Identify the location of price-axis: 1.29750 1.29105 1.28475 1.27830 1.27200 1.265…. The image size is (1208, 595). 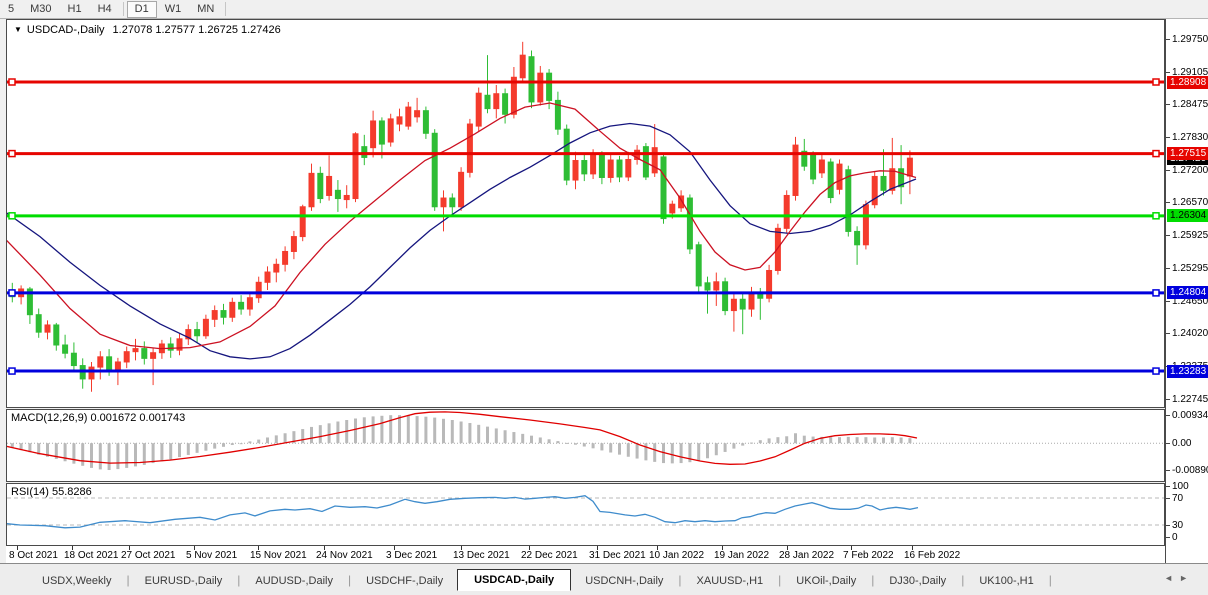
(1186, 291).